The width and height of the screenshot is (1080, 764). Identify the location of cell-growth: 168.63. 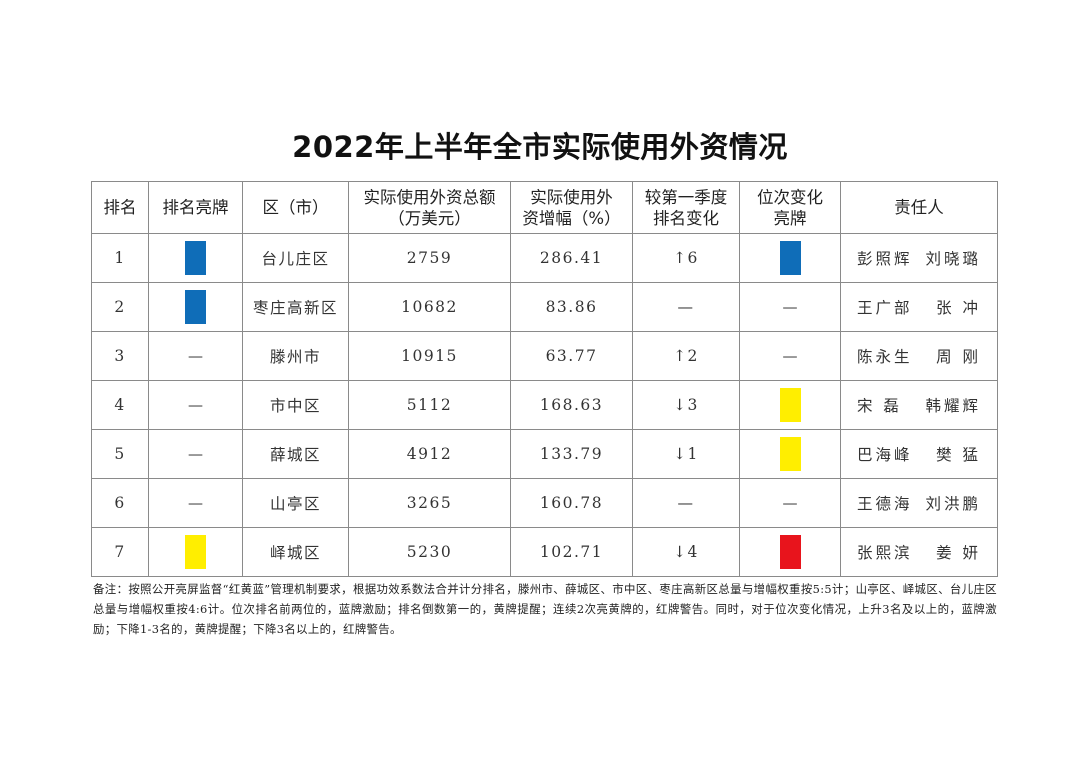
(571, 405).